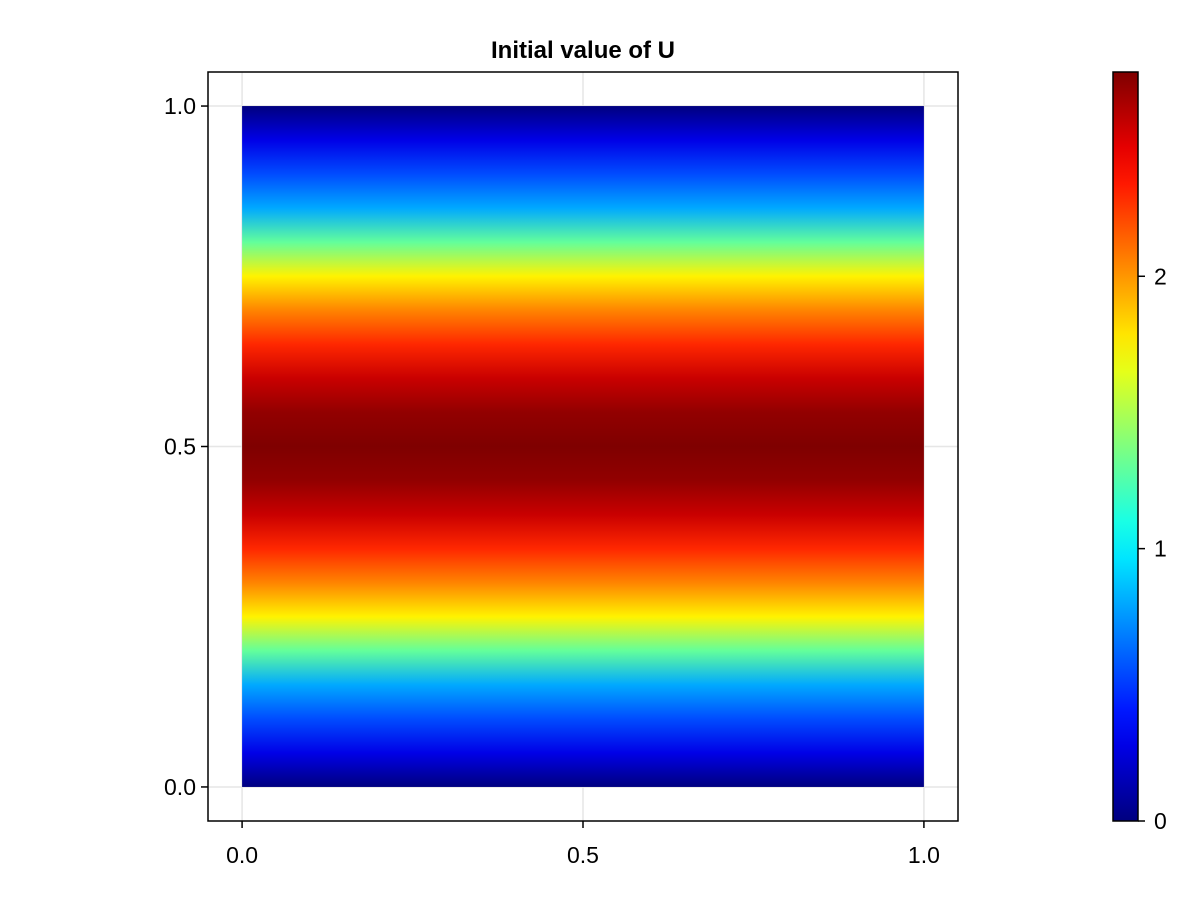 This screenshot has width=1200, height=900. I want to click on colorbar-axis: 0 1 2, so click(1152, 548).